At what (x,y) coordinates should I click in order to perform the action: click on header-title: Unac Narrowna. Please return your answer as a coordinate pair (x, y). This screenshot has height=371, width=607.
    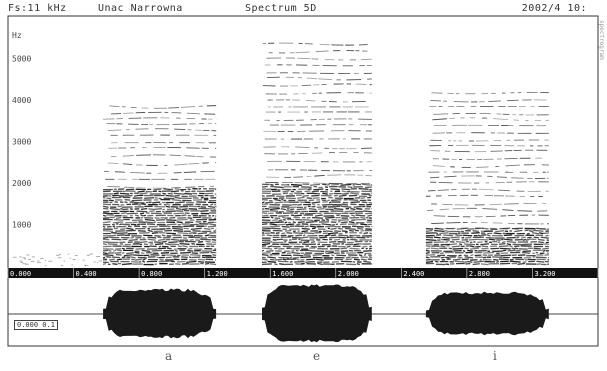
    Looking at the image, I should click on (140, 8).